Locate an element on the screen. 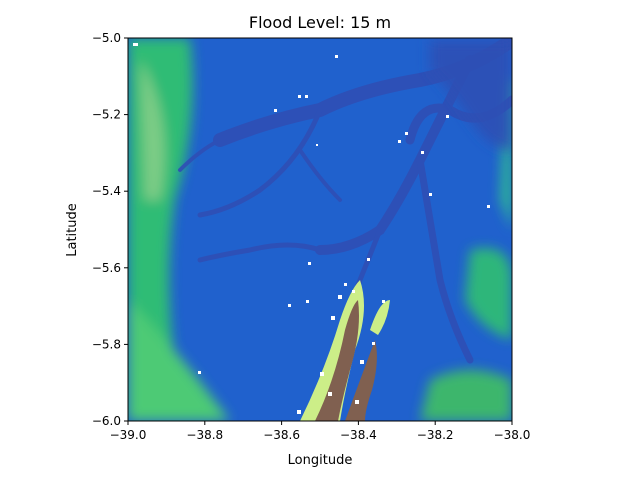  x-tick-label: −38.6 is located at coordinates (281, 435).